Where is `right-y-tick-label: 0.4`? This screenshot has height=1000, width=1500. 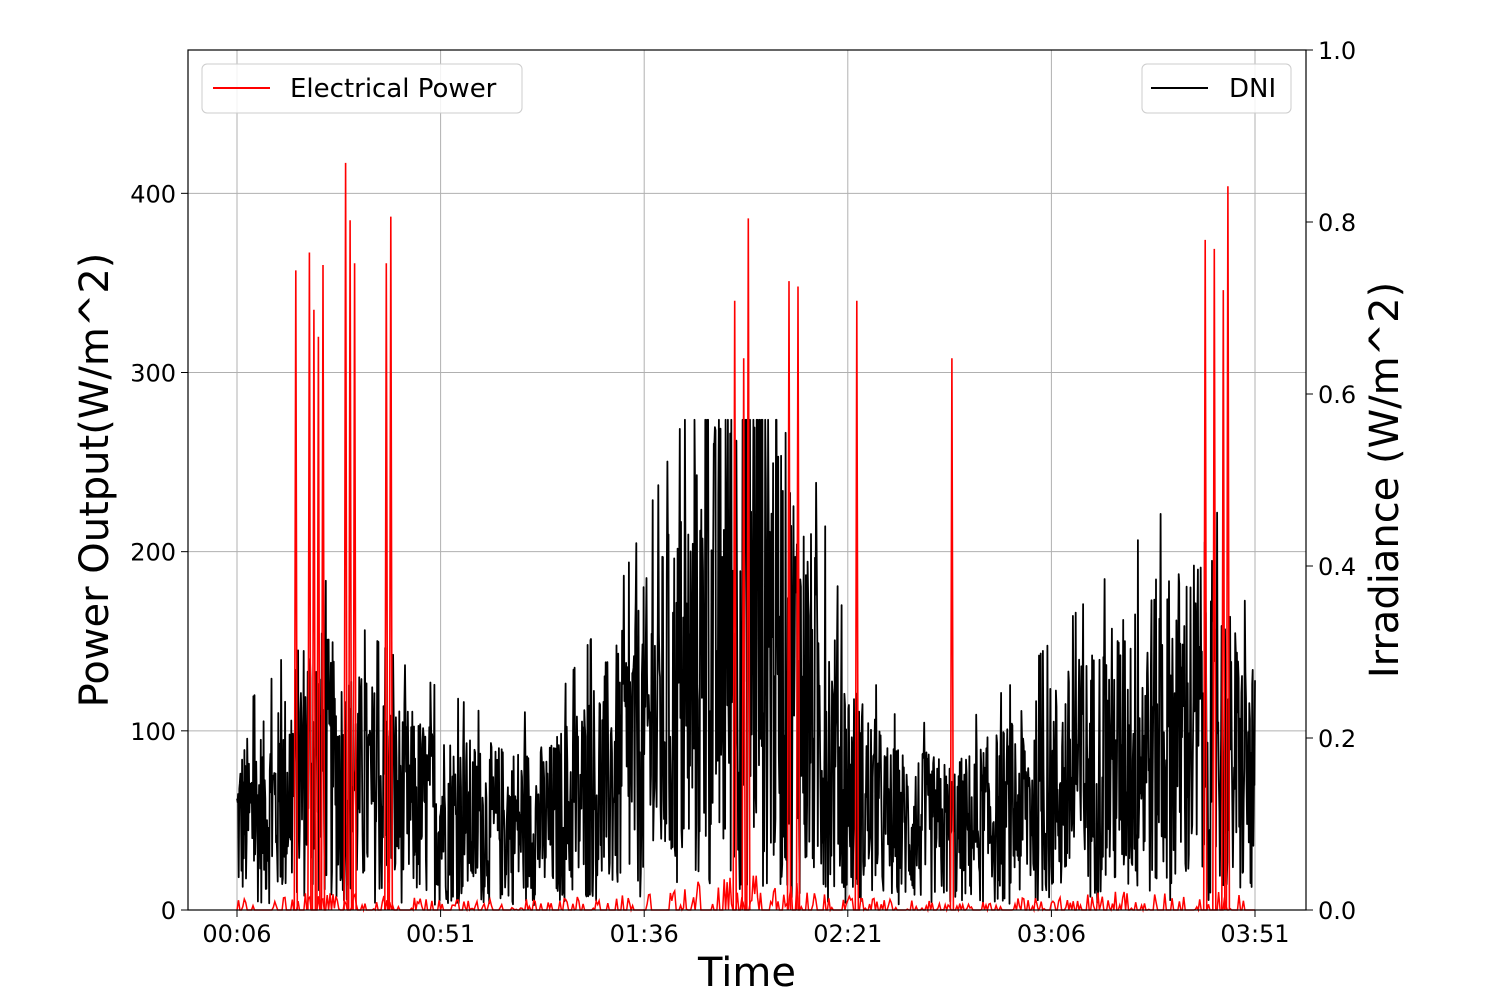 right-y-tick-label: 0.4 is located at coordinates (1337, 567).